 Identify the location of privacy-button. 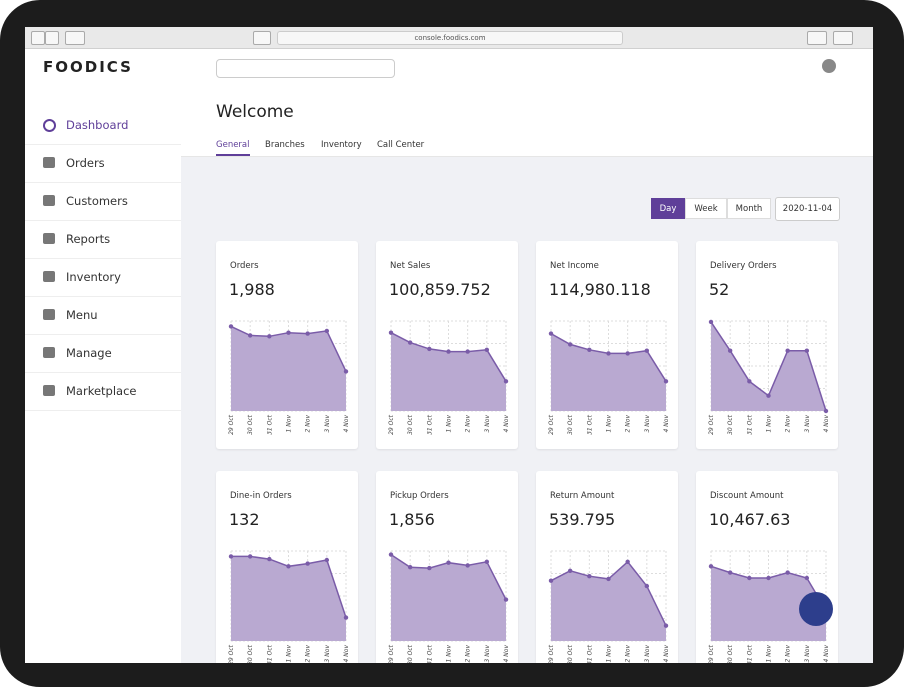
(262, 38).